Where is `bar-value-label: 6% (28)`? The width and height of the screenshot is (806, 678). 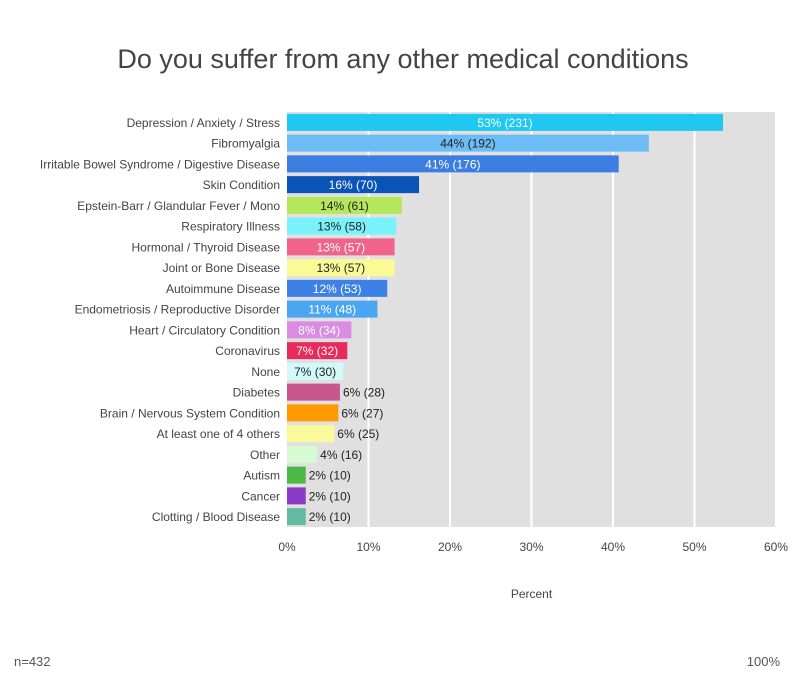
bar-value-label: 6% (28) is located at coordinates (364, 393).